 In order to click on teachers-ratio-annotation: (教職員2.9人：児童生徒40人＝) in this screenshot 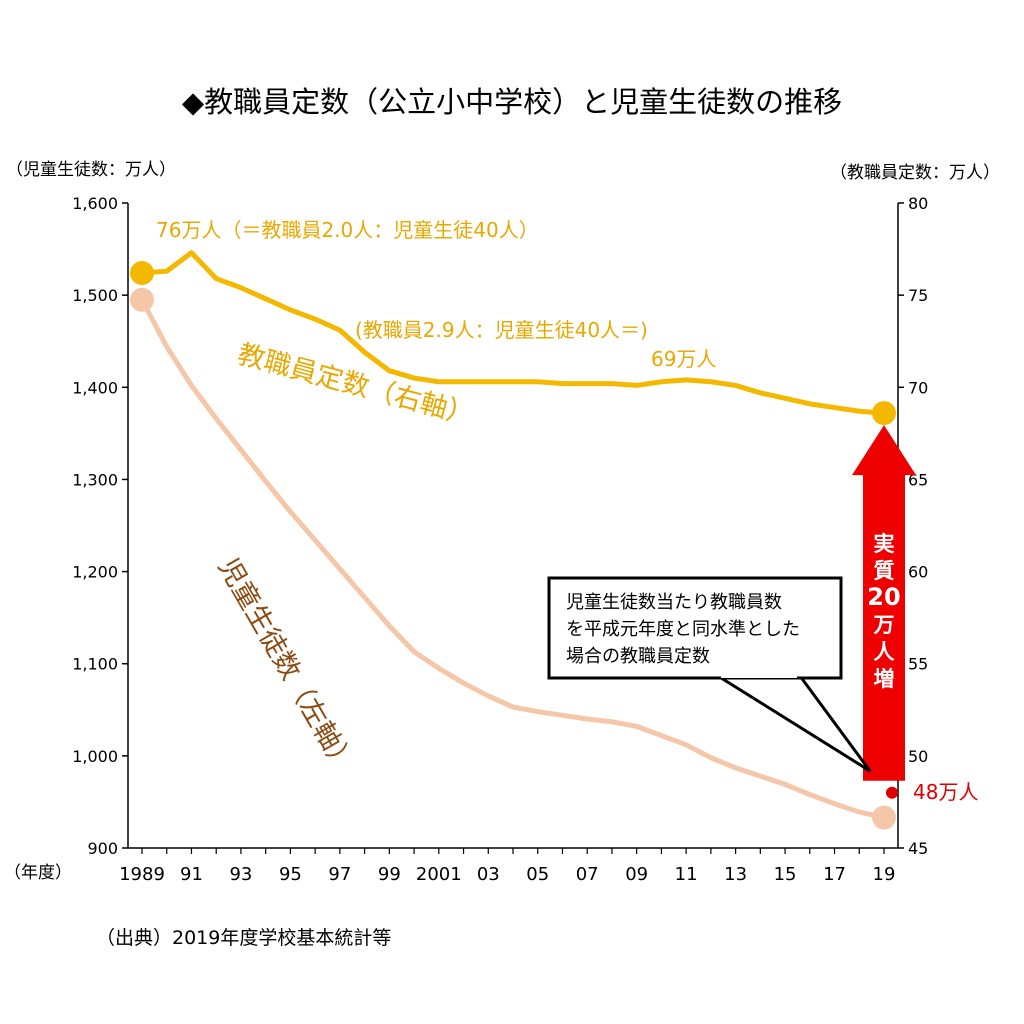, I will do `click(501, 330)`.